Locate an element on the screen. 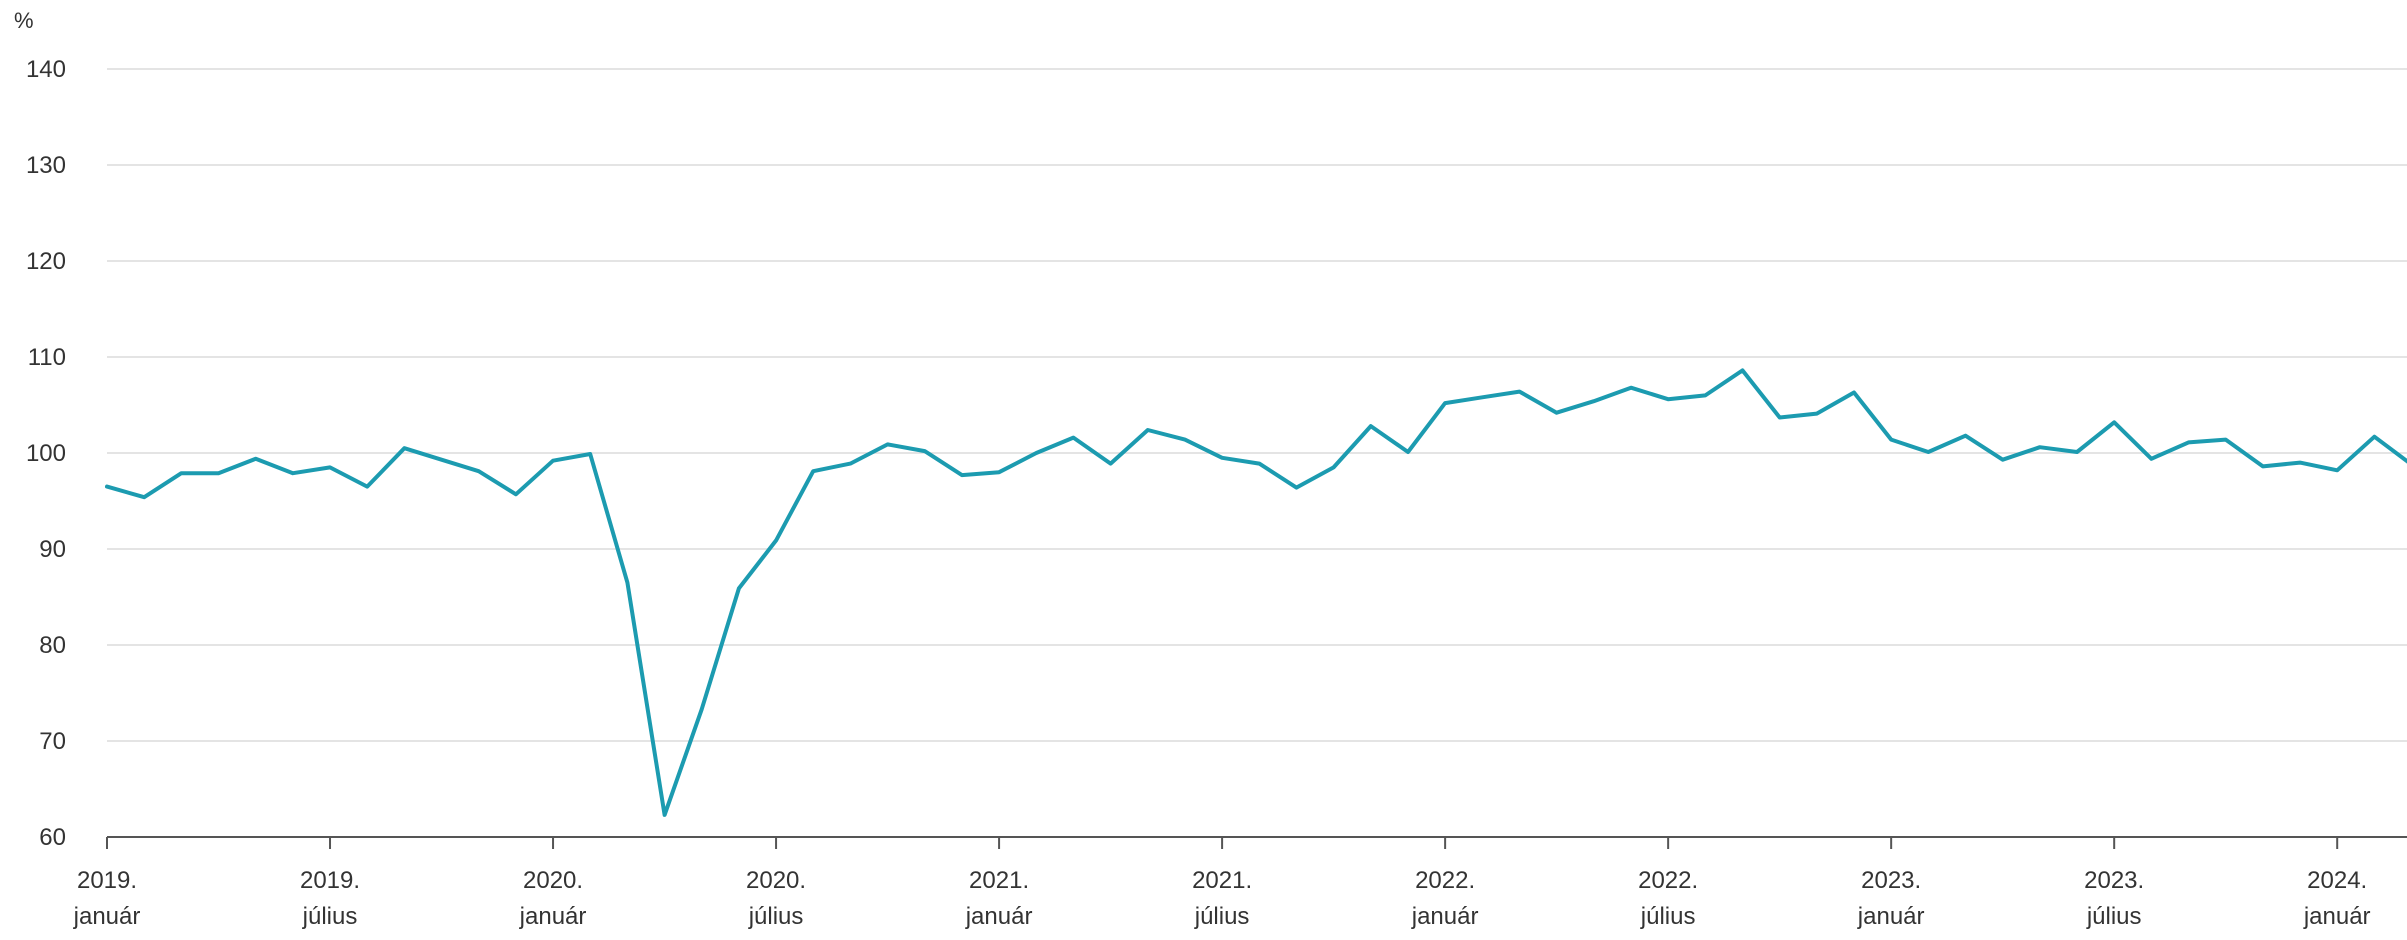 This screenshot has height=940, width=2407. y-tick-label: 140 is located at coordinates (46, 69).